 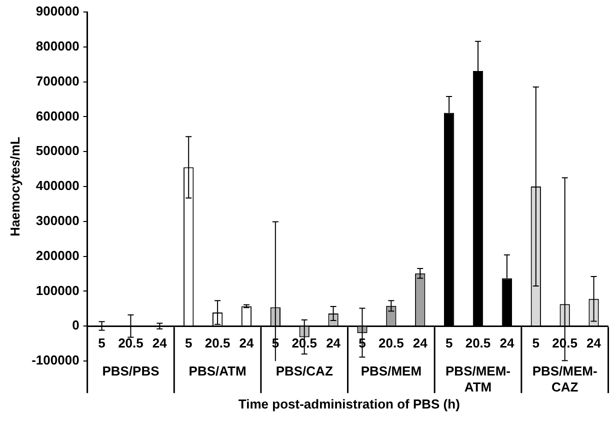 What do you see at coordinates (58, 186) in the screenshot?
I see `y-tick-label: 400000` at bounding box center [58, 186].